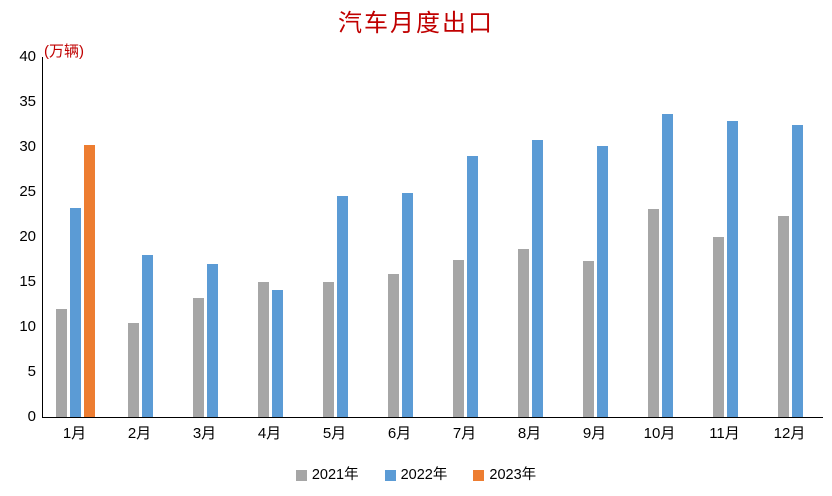 Image resolution: width=832 pixels, height=496 pixels. I want to click on legend-label: 2023年, so click(513, 475).